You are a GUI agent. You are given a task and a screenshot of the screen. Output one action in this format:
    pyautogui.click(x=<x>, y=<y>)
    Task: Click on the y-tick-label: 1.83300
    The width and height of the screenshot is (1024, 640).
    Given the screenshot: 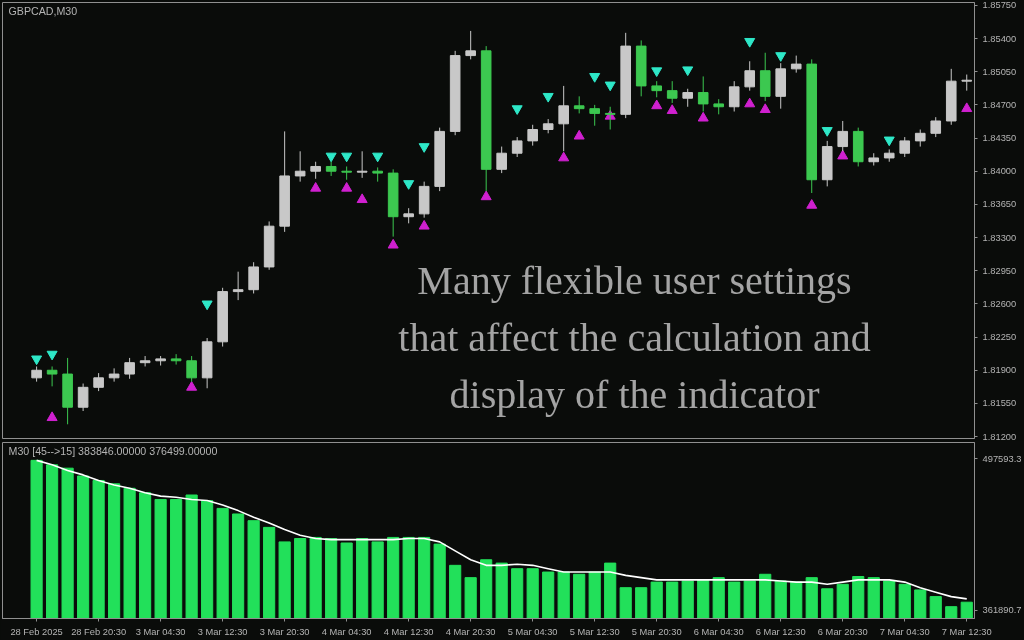 What is the action you would take?
    pyautogui.click(x=999, y=237)
    